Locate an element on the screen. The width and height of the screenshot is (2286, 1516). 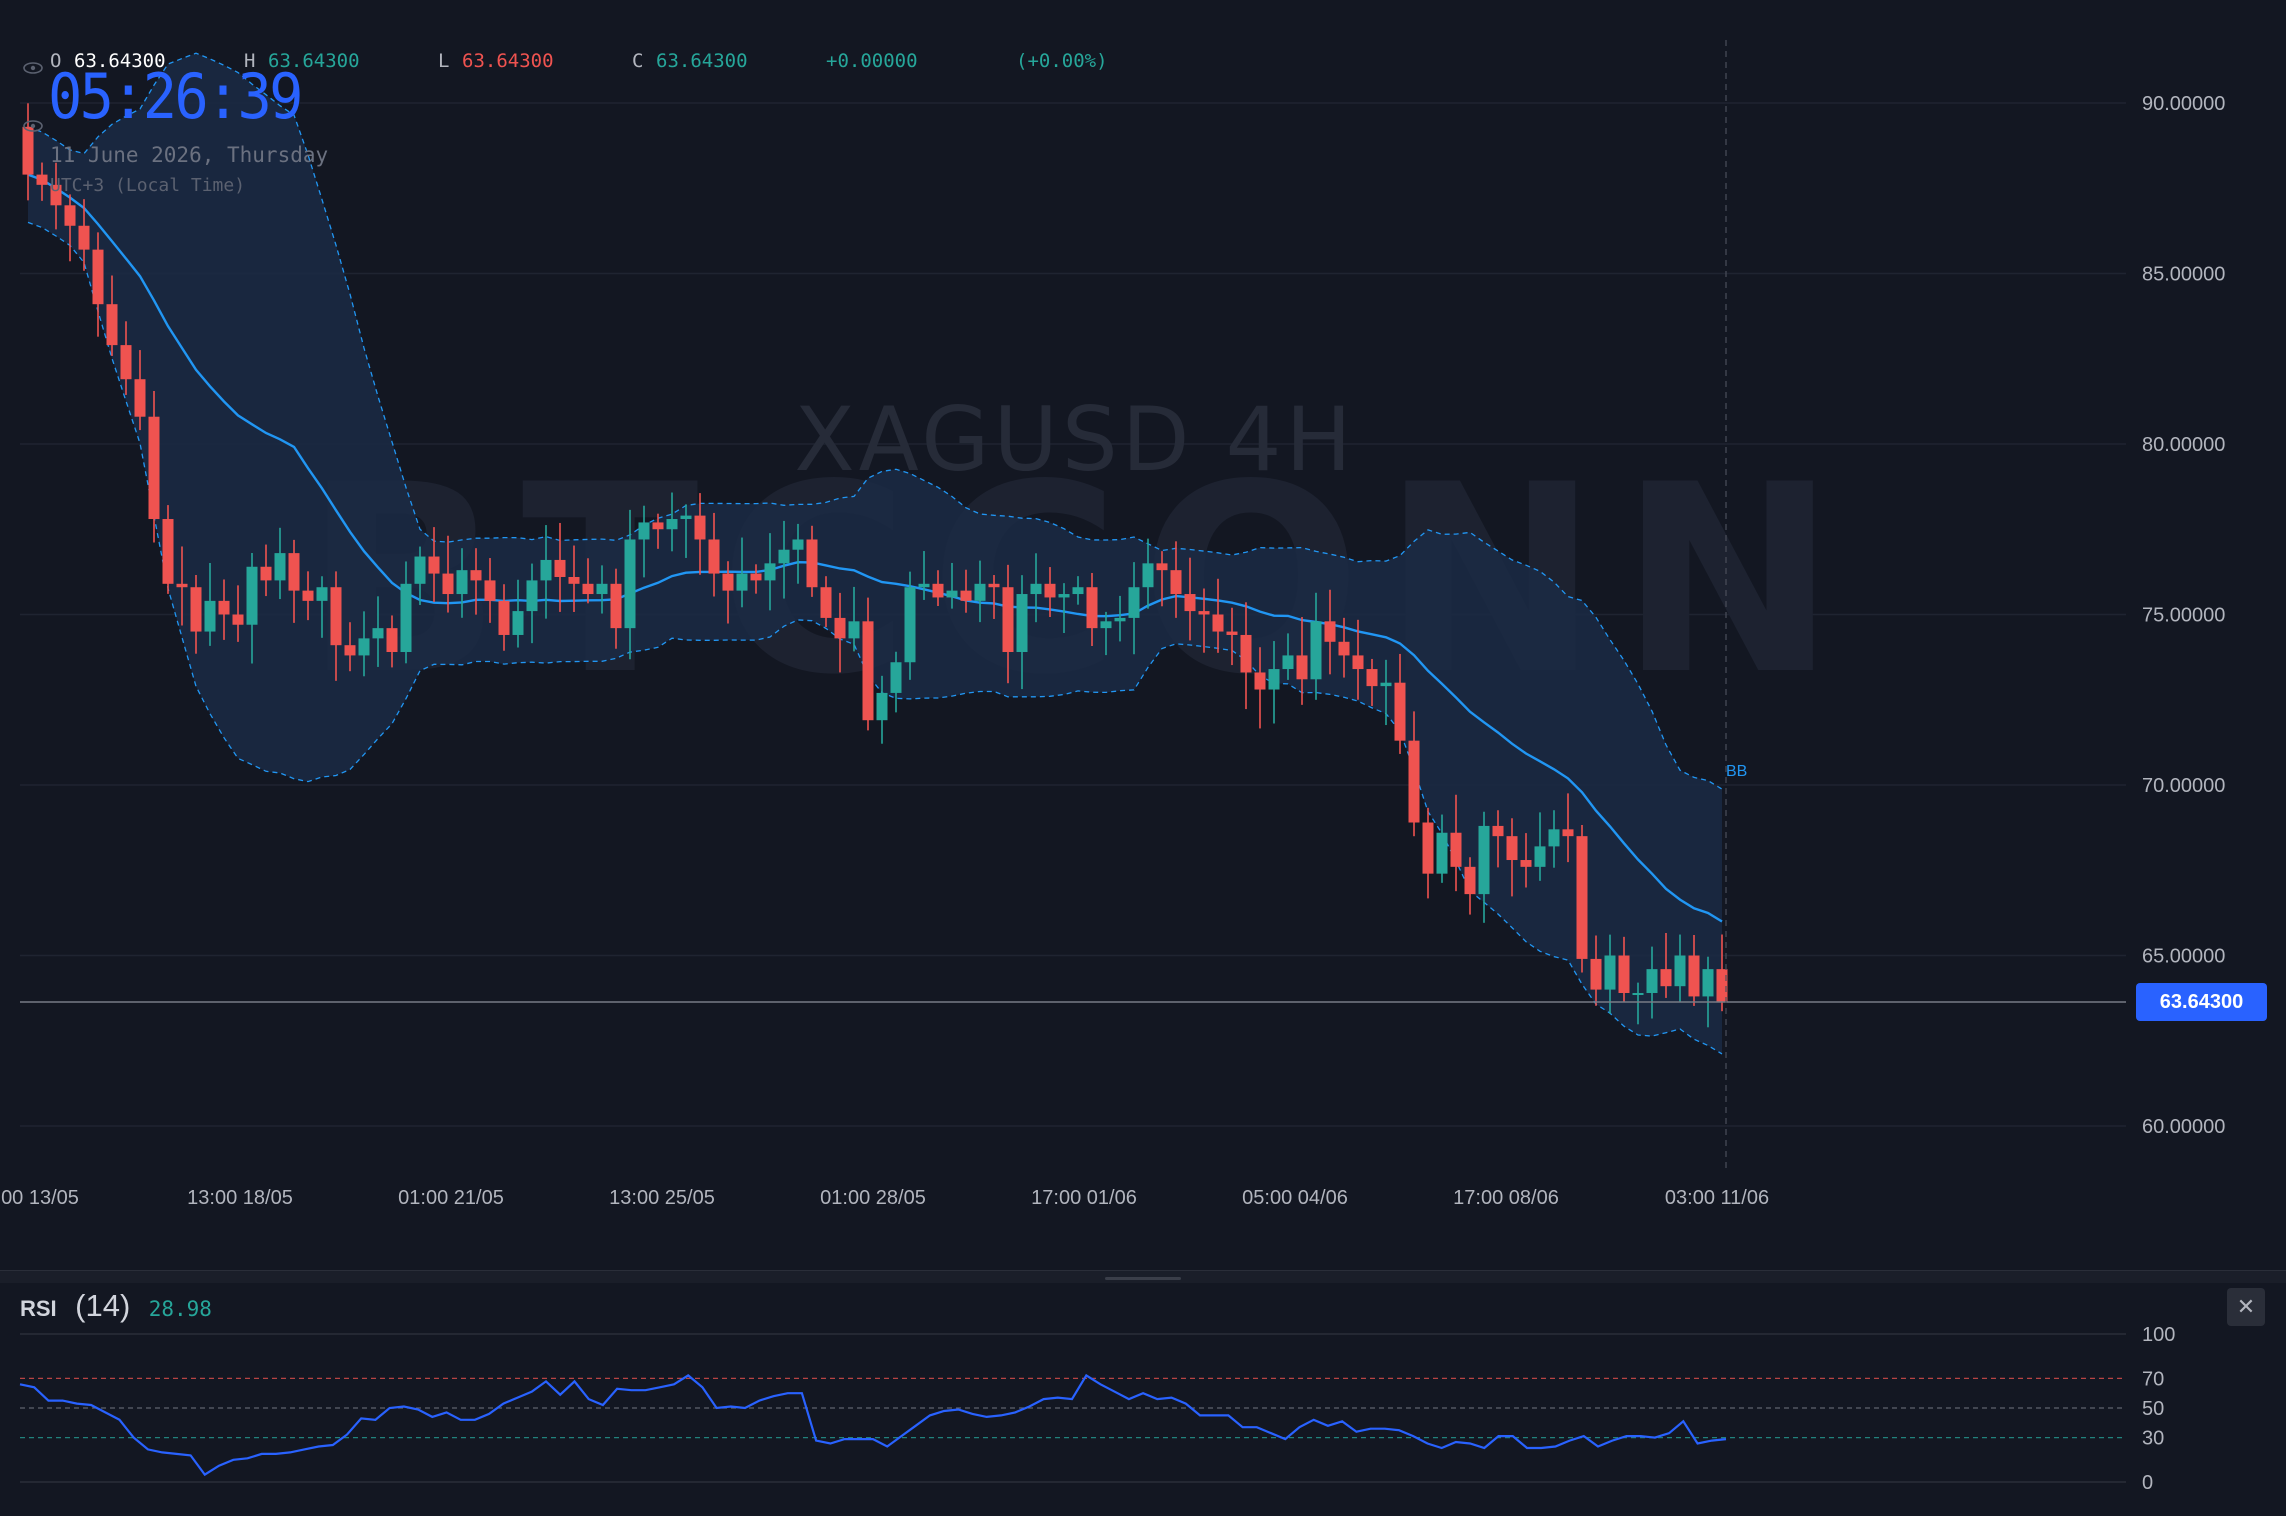
pane-resize-handle is located at coordinates (1143, 1278).